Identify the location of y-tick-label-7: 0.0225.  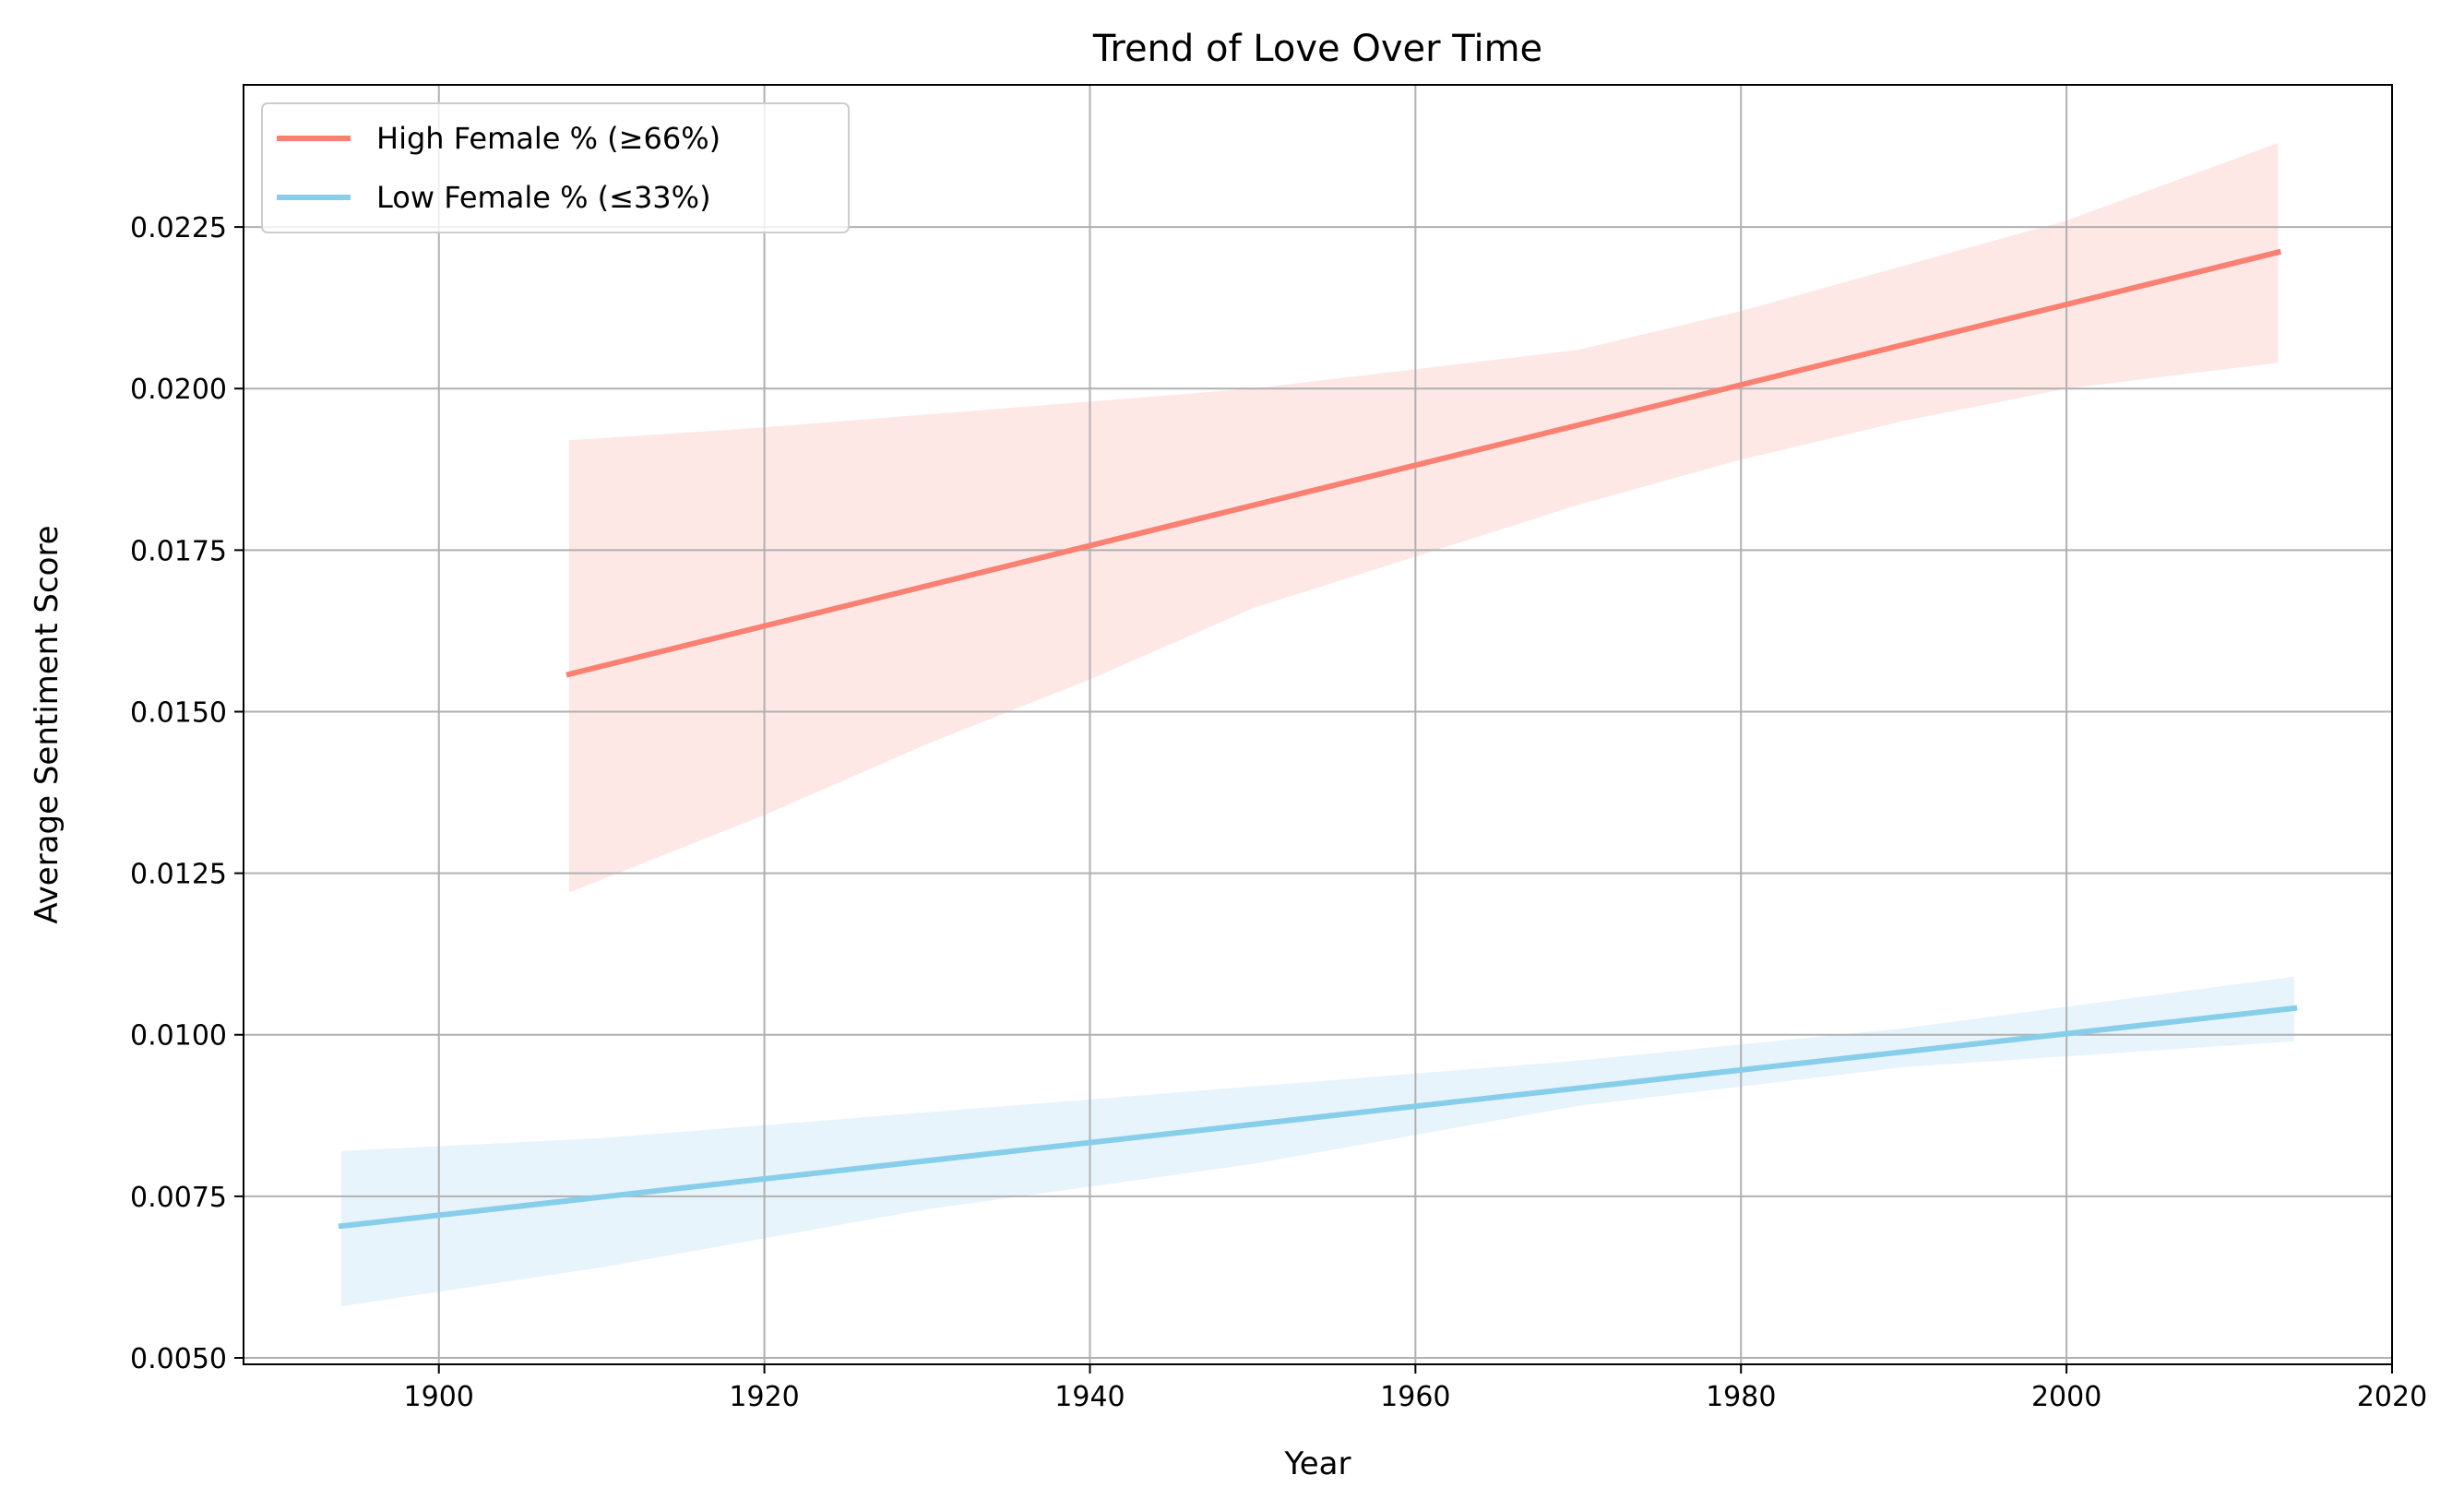
(178, 228).